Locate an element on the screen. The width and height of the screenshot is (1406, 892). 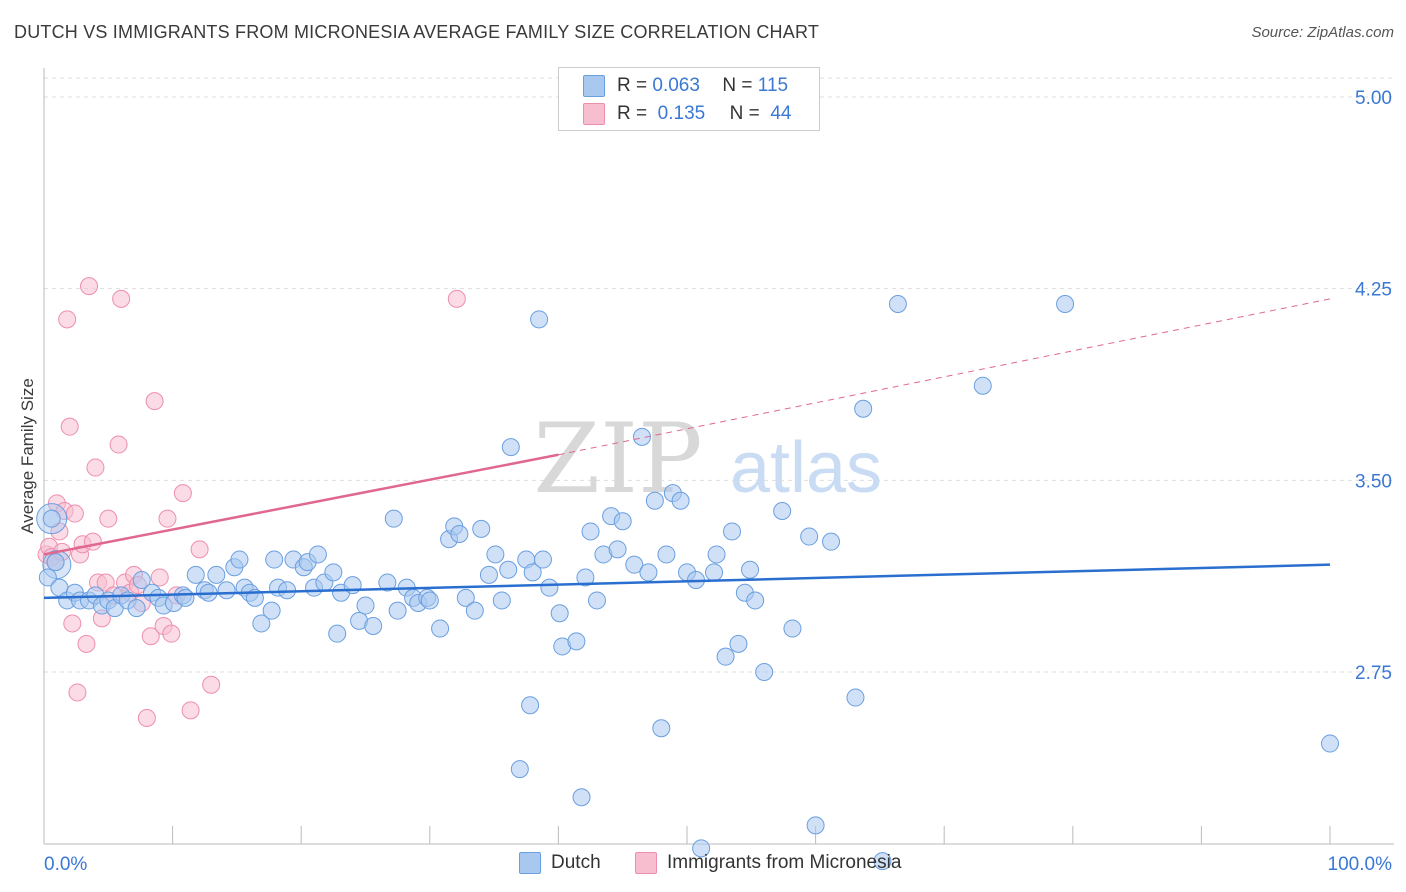
dutch-trend-line is located at coordinates (687, 581).